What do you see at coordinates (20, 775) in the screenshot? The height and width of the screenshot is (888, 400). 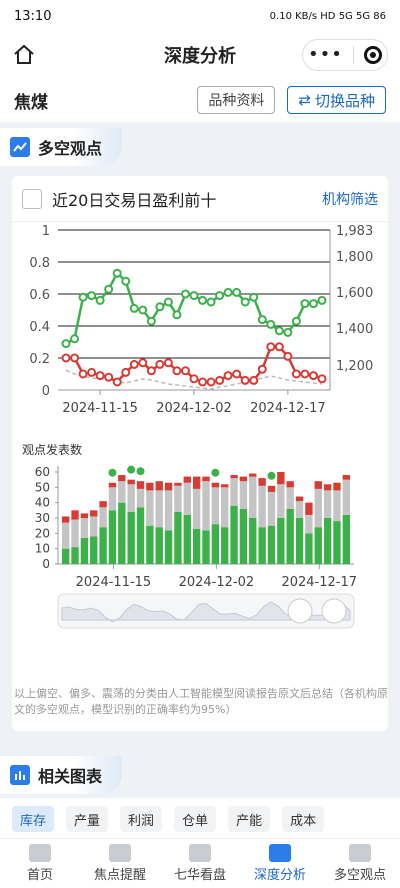 I see `bar-chart-icon` at bounding box center [20, 775].